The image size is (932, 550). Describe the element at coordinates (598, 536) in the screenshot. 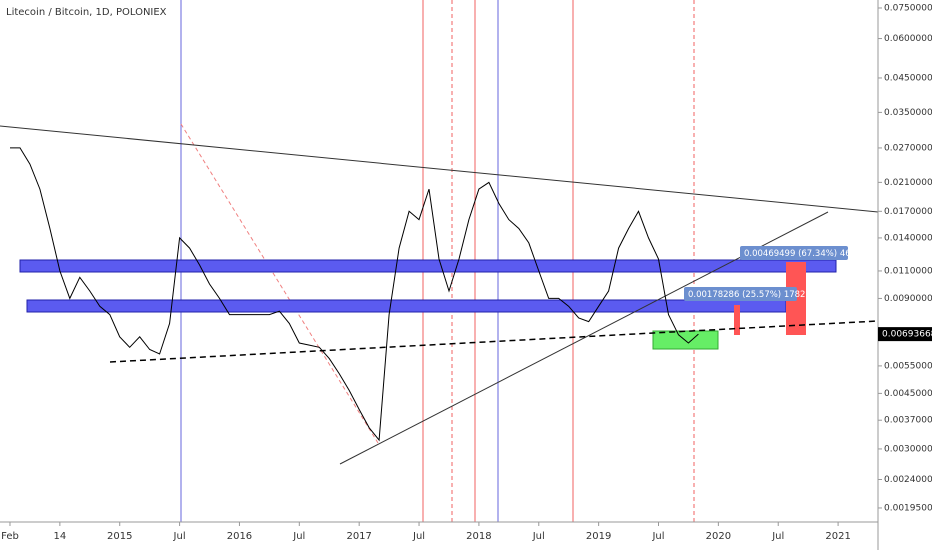

I see `x-tick-label: 2019` at that location.